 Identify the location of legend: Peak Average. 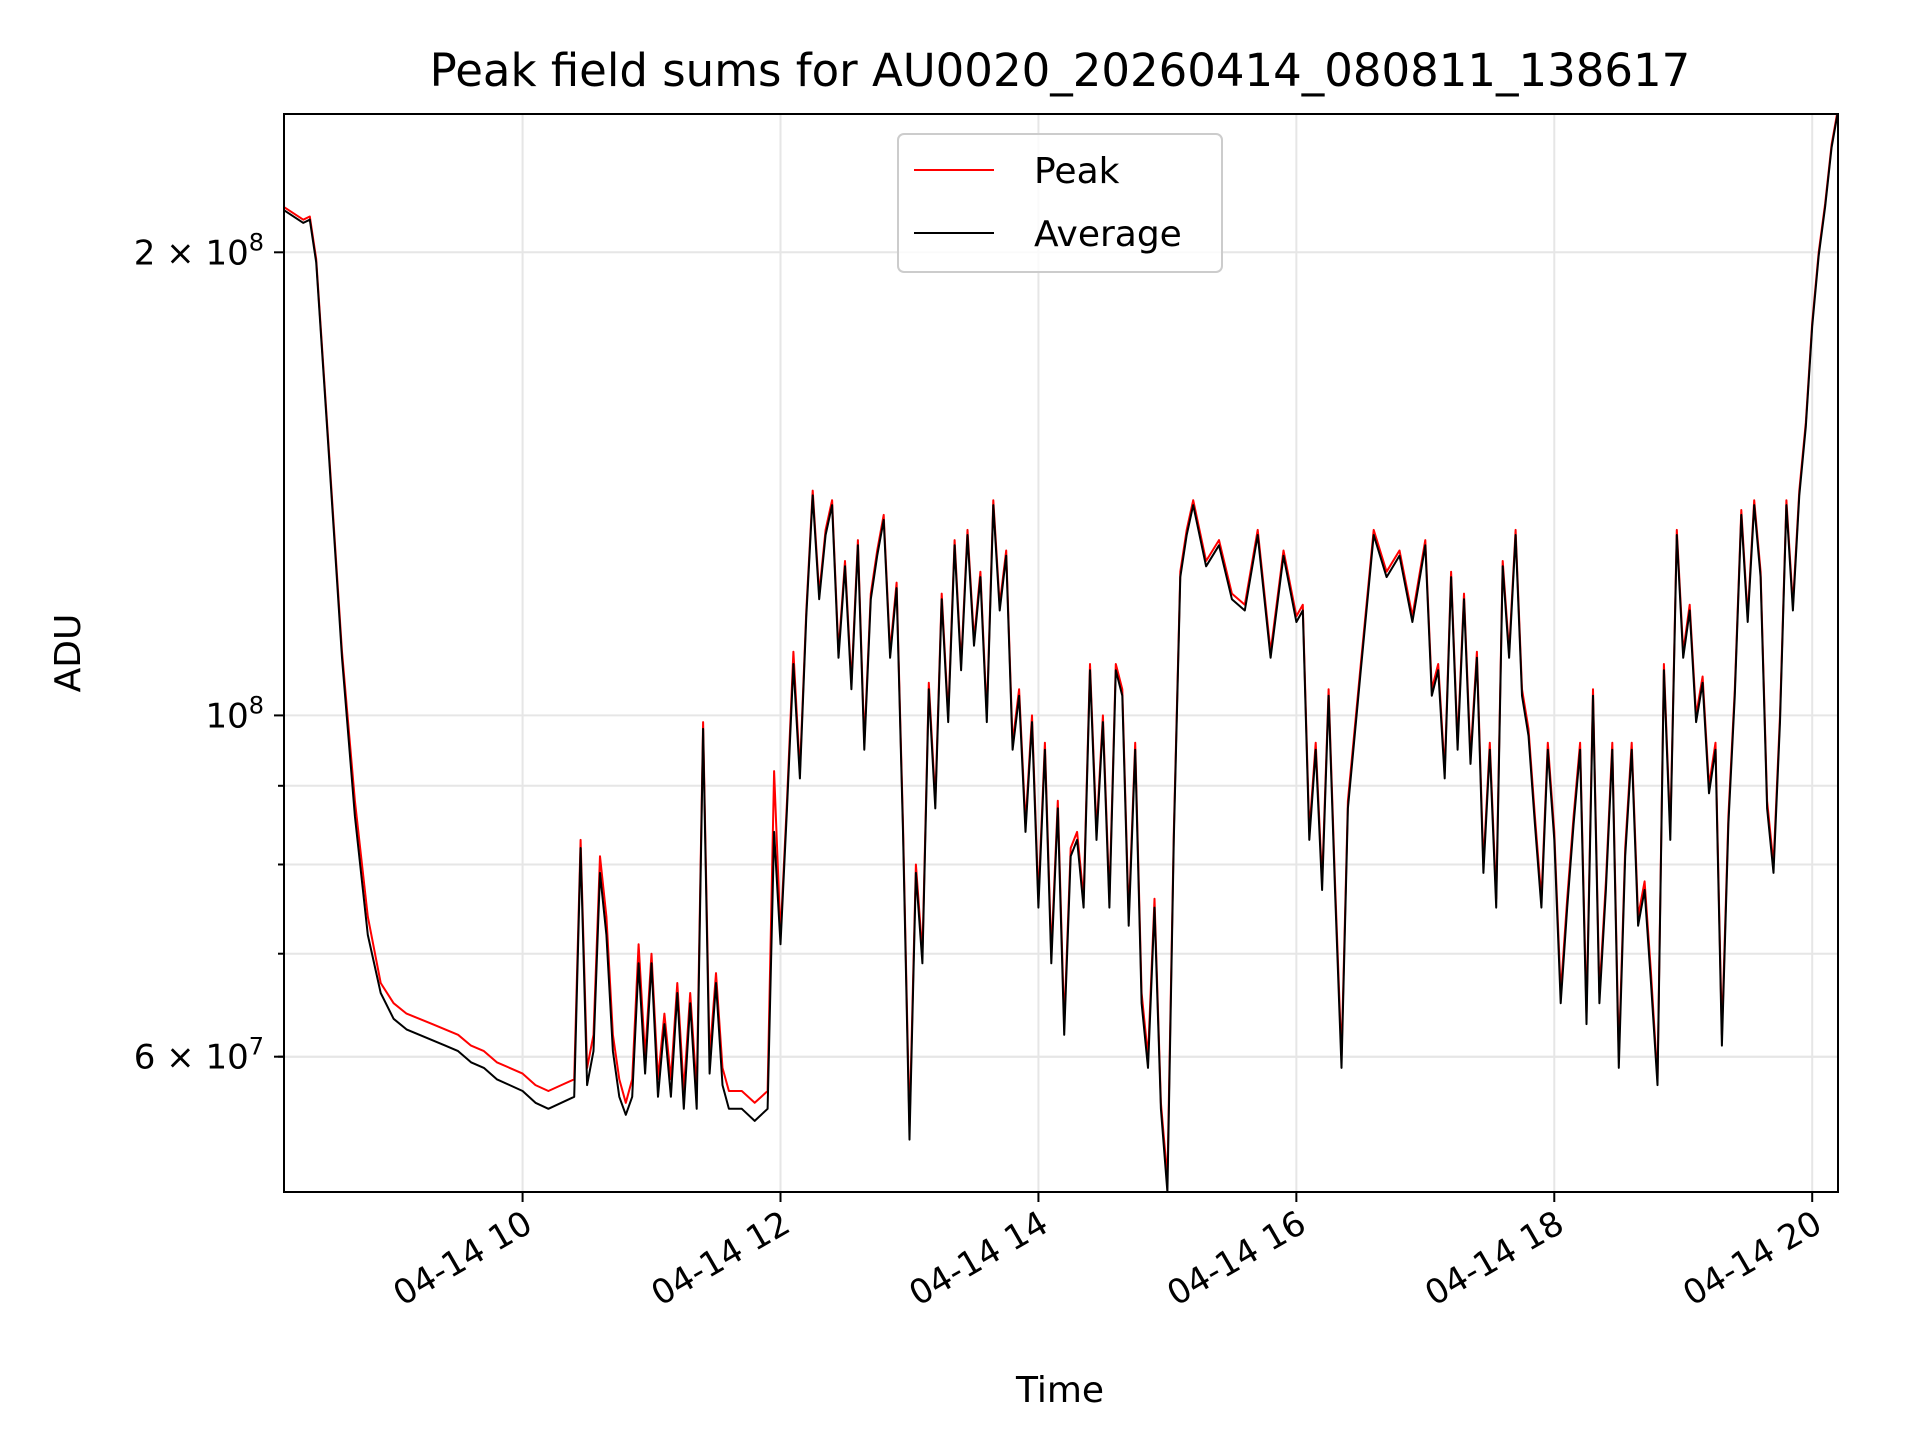
(1060, 203).